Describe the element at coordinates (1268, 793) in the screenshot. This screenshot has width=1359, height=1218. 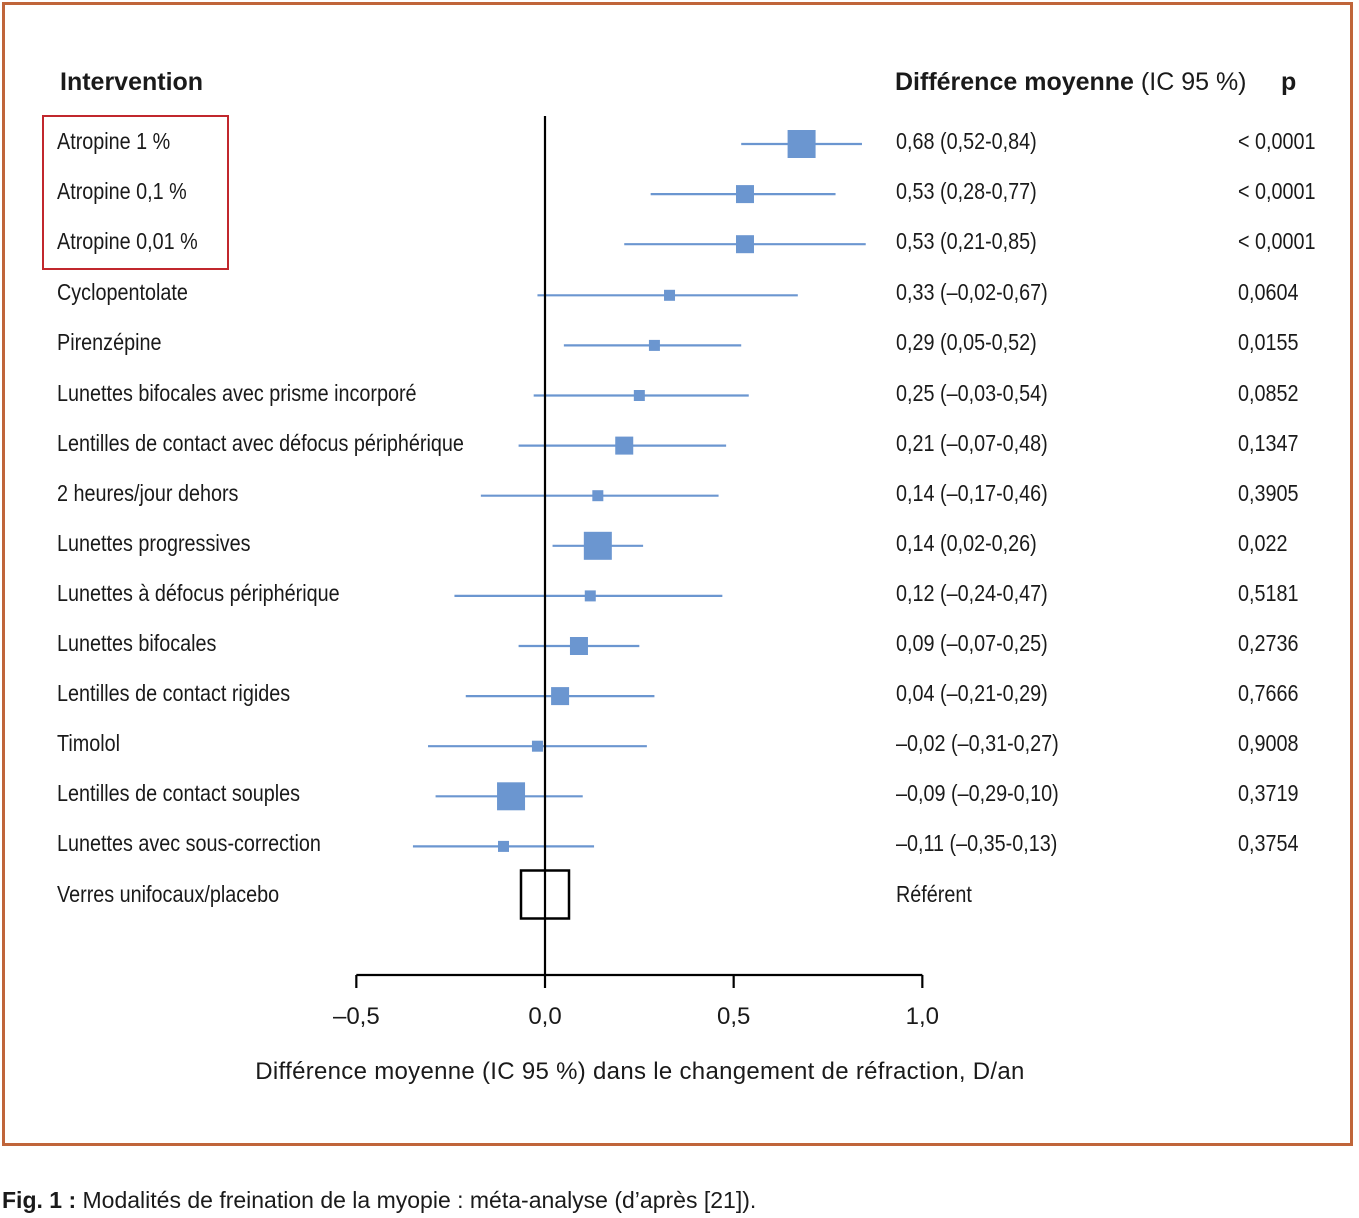
I see `row-p-value: 0,3719` at that location.